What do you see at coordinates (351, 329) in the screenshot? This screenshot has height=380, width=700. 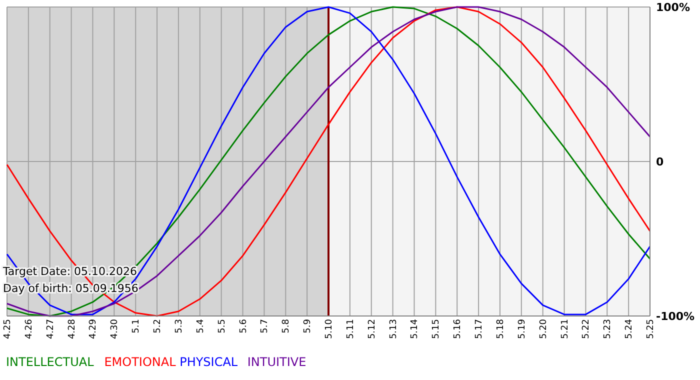 I see `x-tick-label: 5.11` at bounding box center [351, 329].